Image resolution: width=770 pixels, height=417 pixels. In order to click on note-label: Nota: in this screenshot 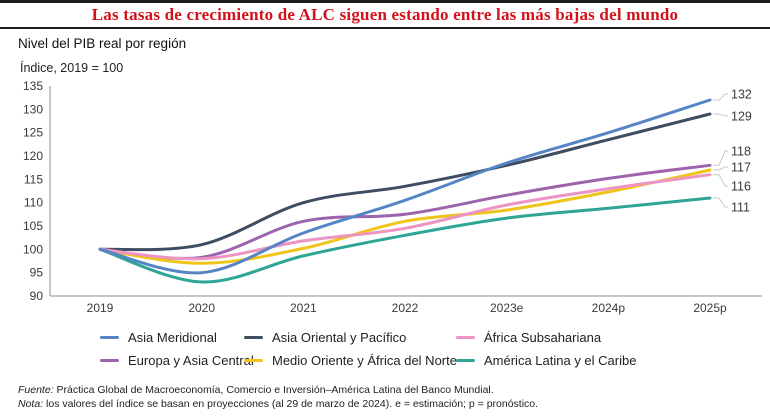, I will do `click(31, 404)`.